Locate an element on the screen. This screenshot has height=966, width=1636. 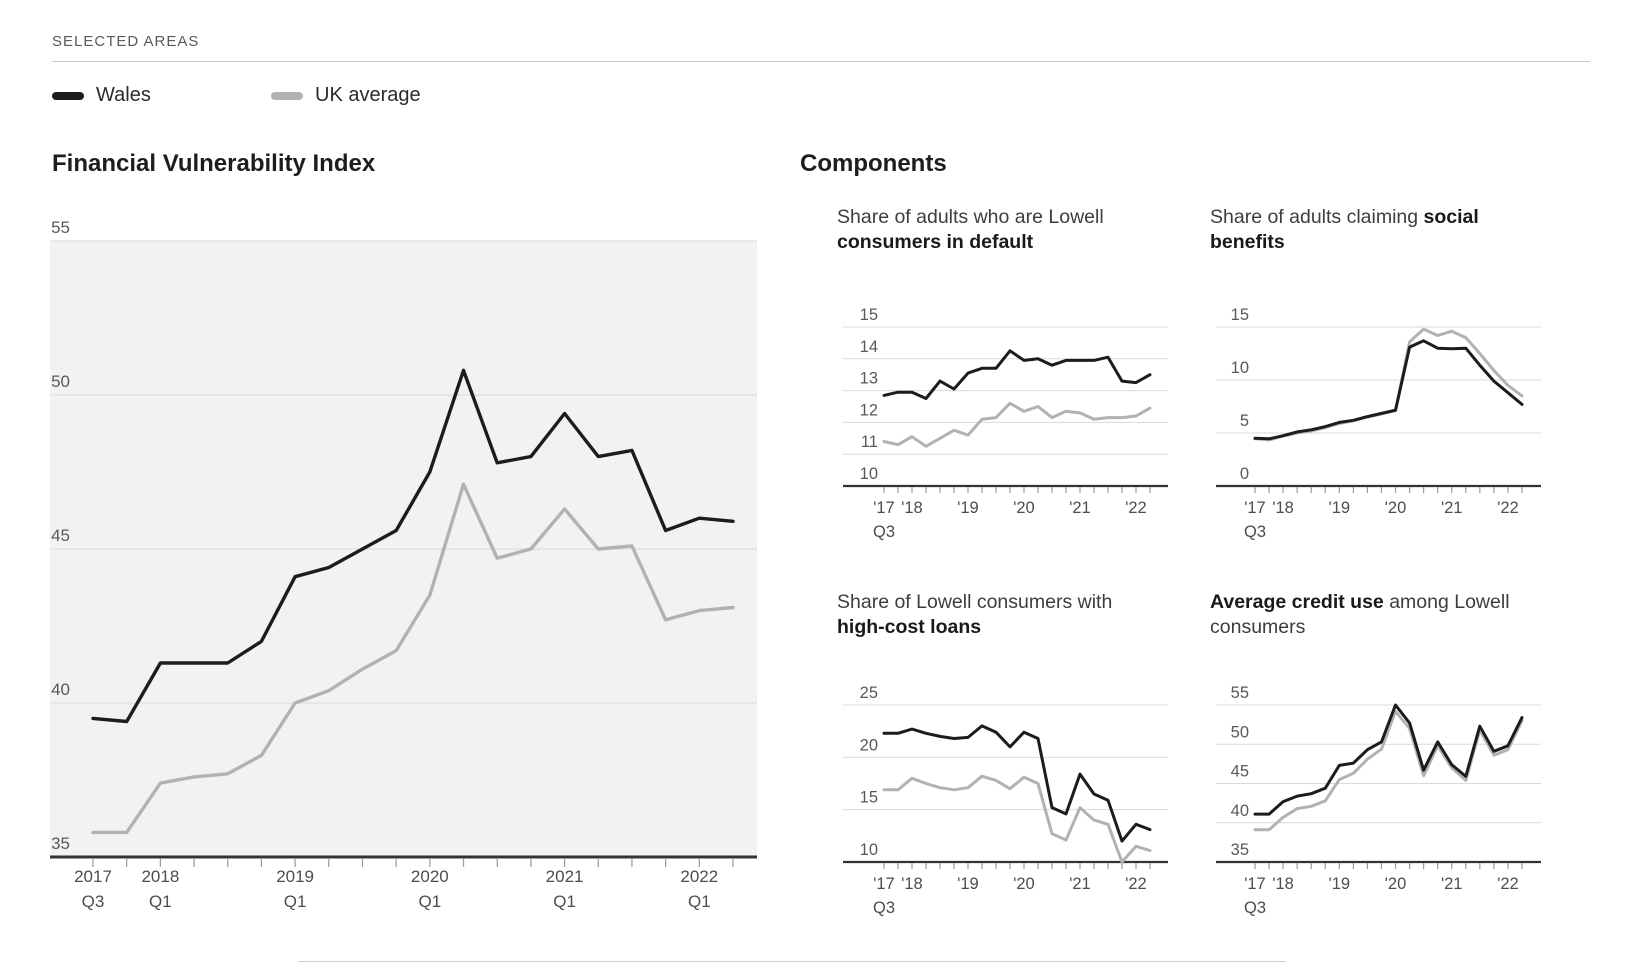
svg-text: 2020 is located at coordinates (430, 876).